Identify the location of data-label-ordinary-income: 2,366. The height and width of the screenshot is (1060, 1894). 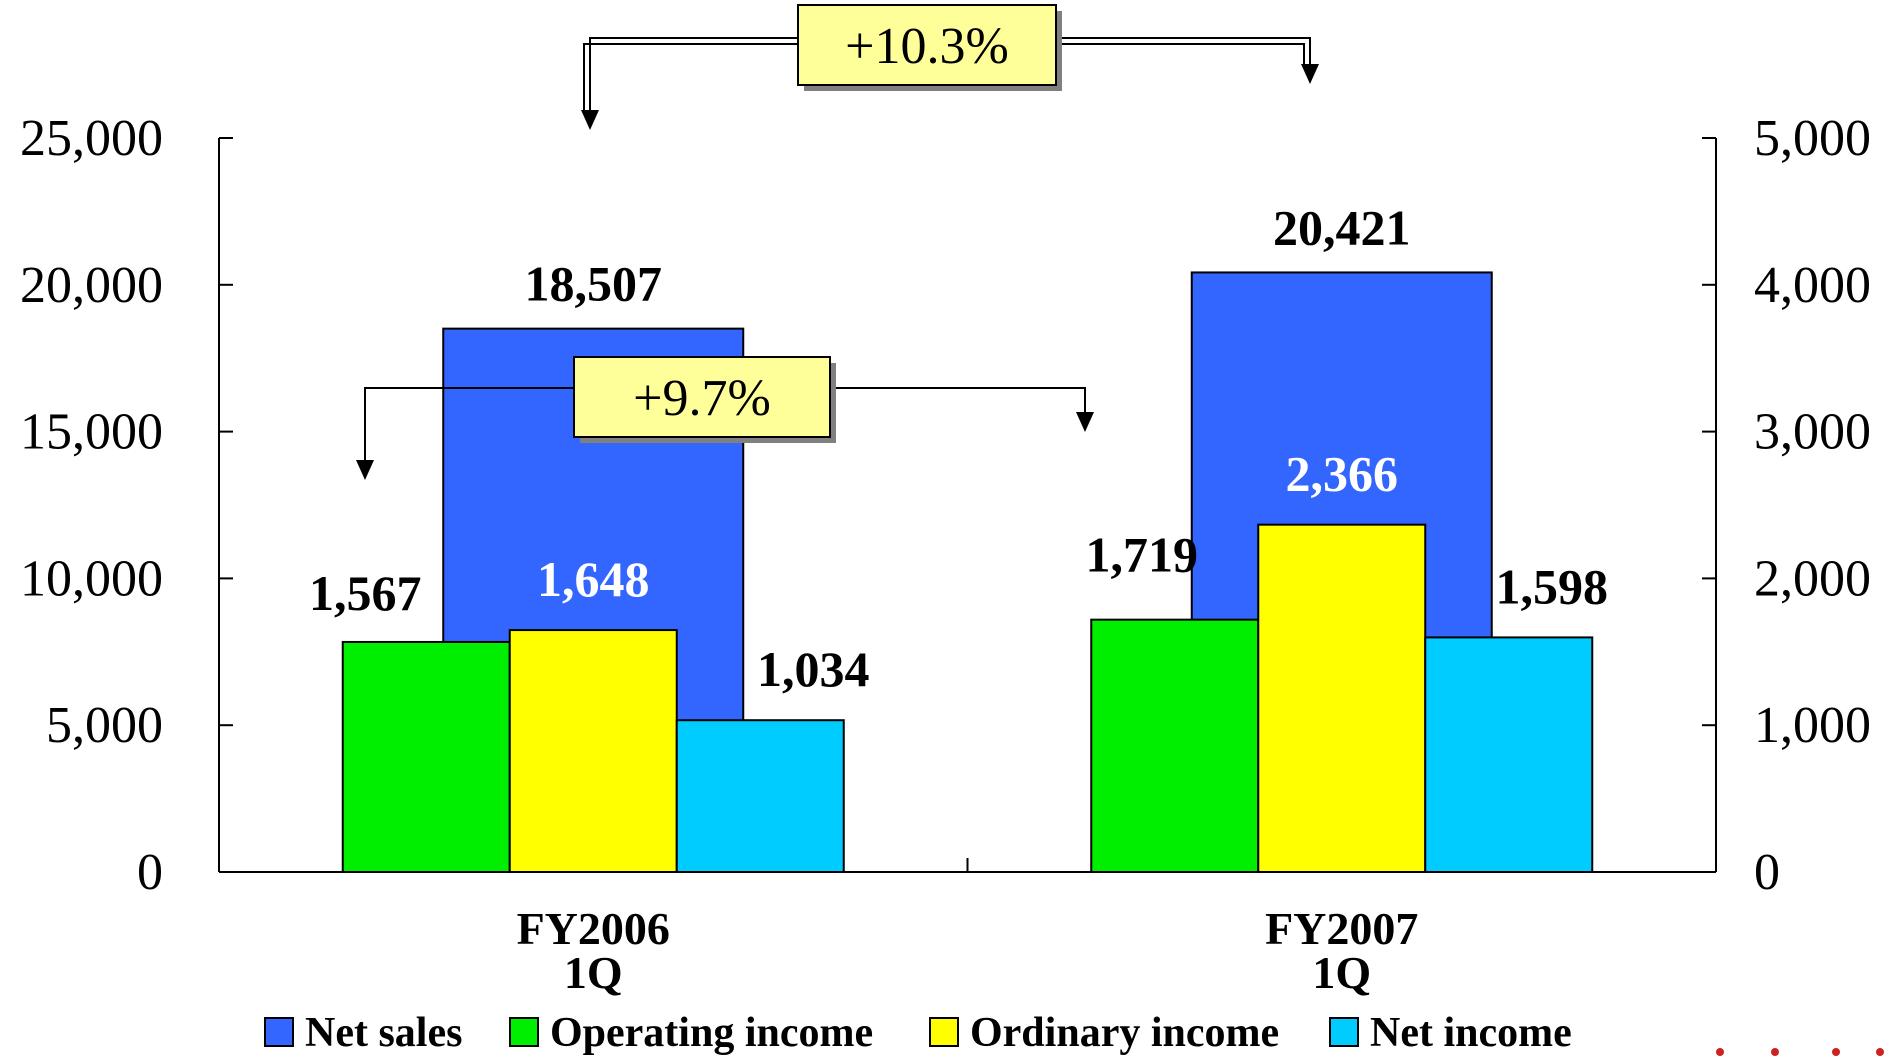
(1342, 474).